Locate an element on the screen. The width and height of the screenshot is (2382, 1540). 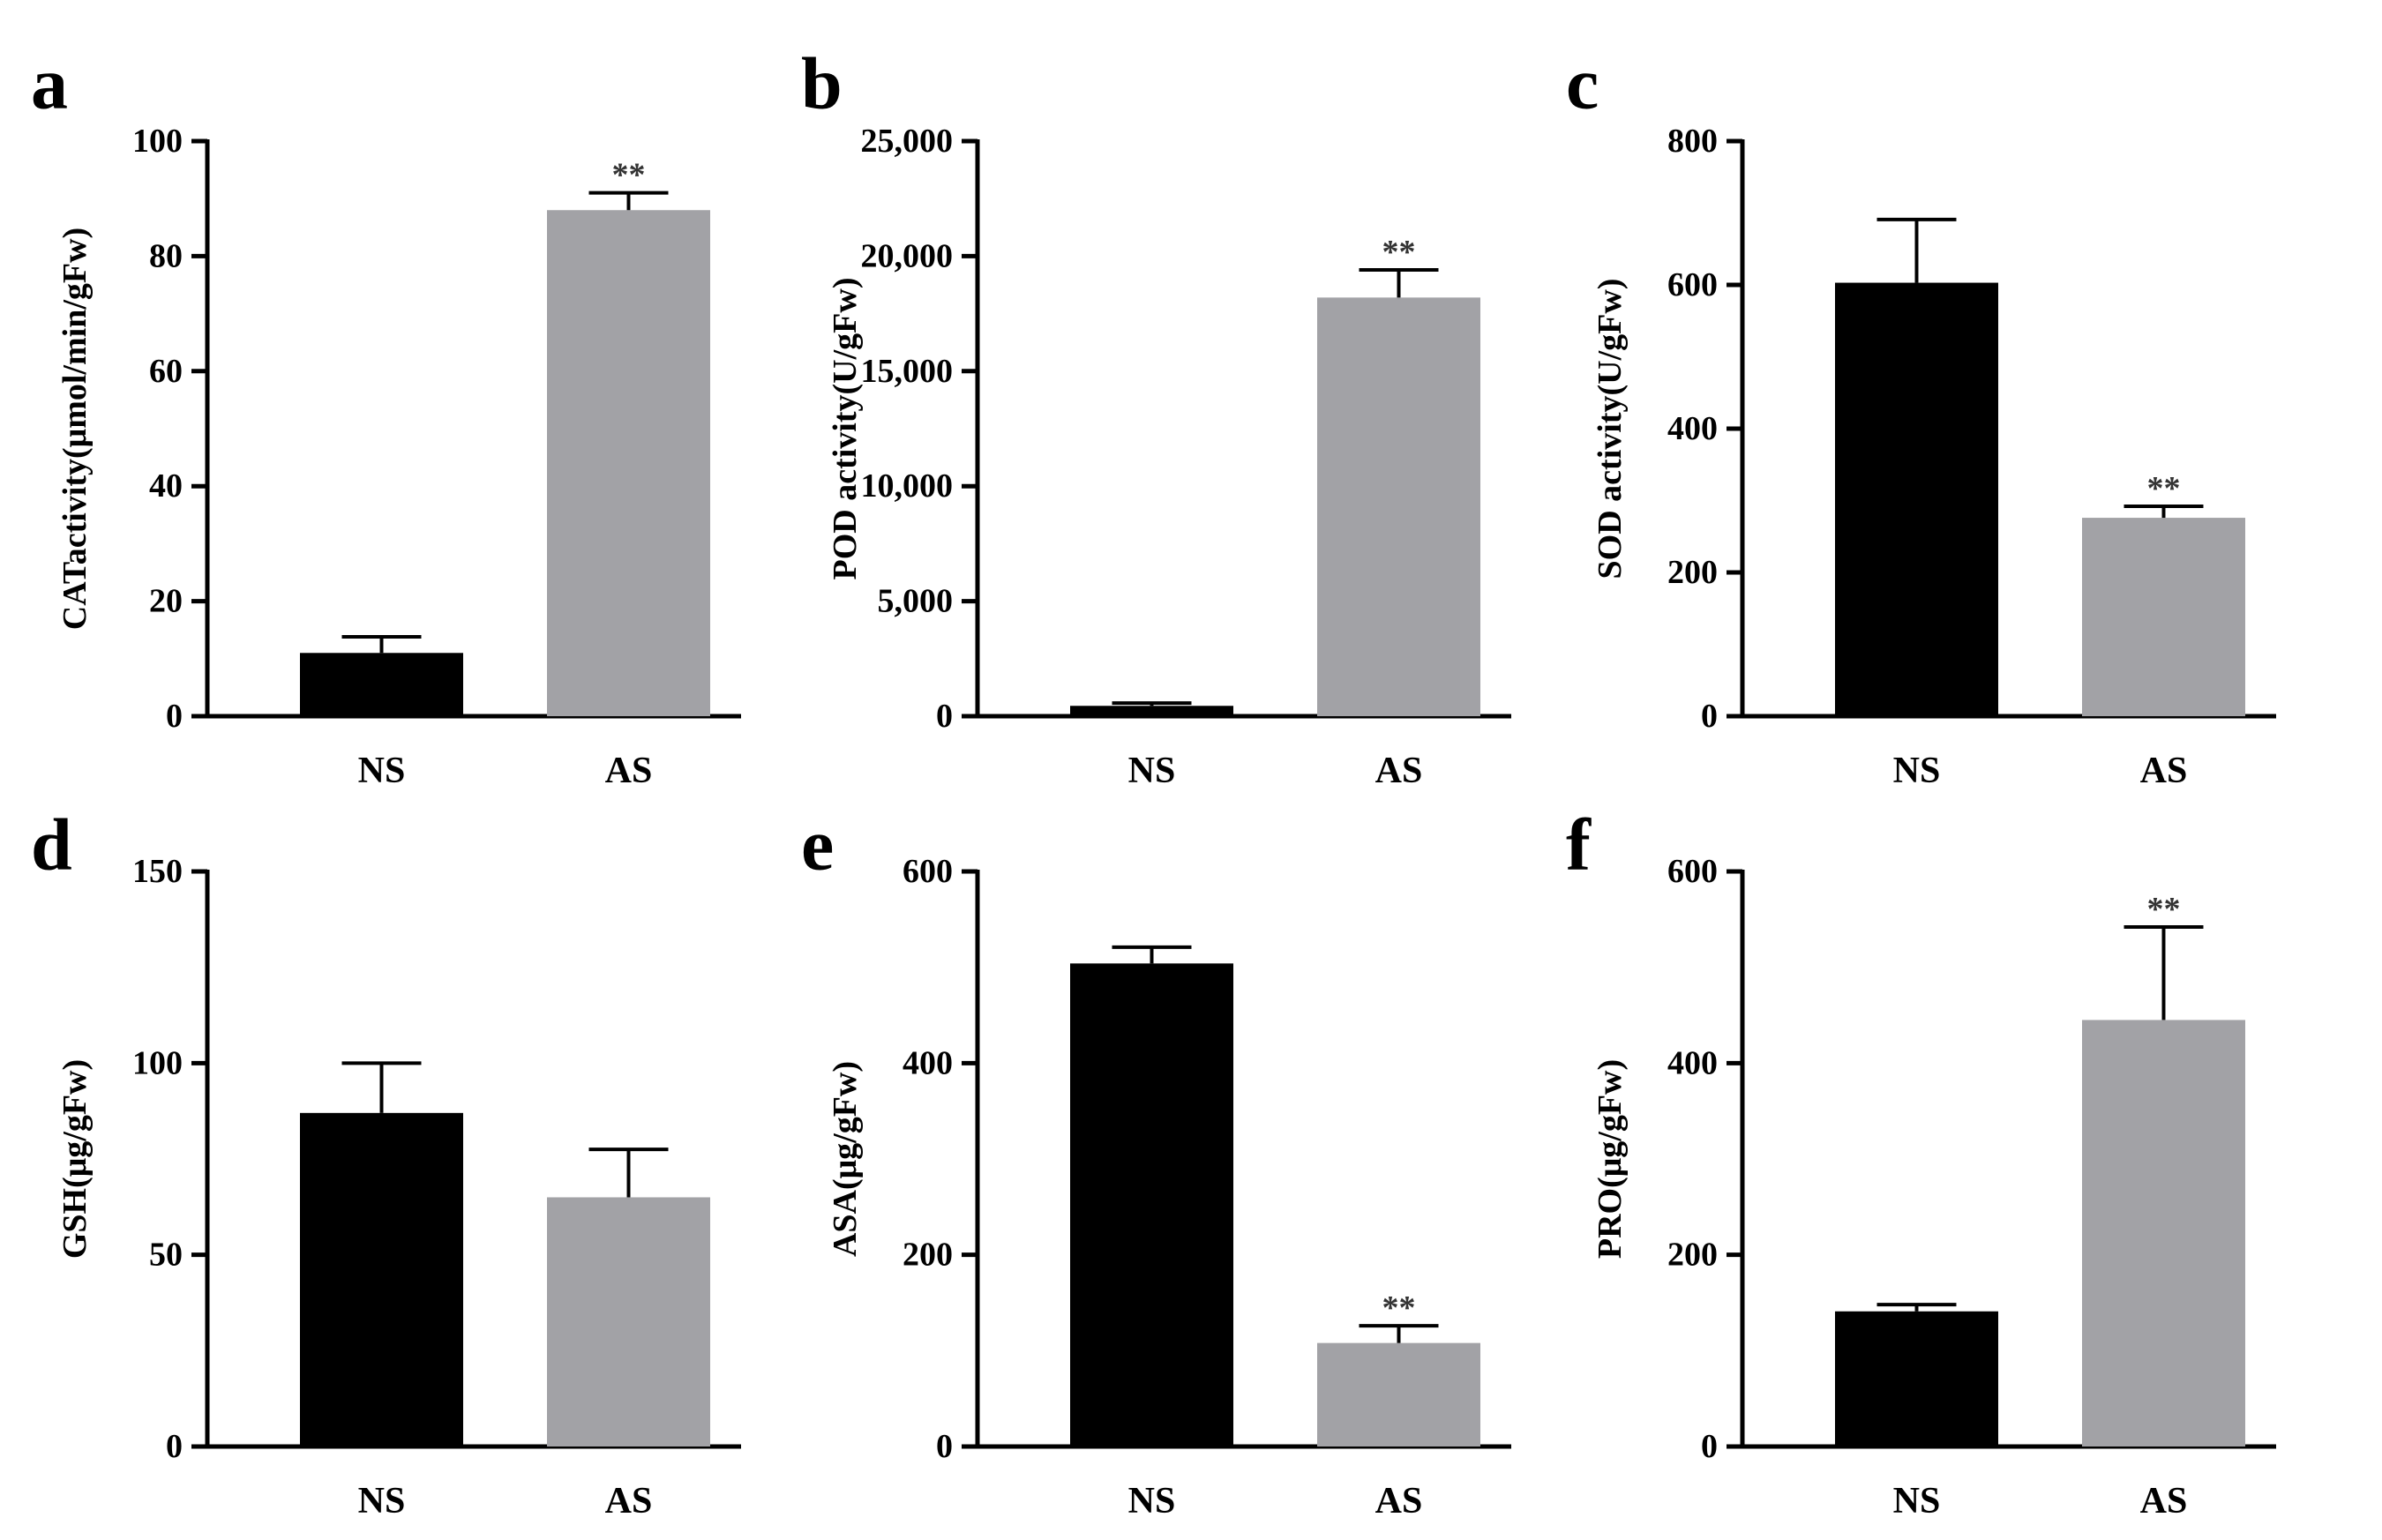
y-axis-title: POD activity(U/gFw) is located at coordinates (845, 429).